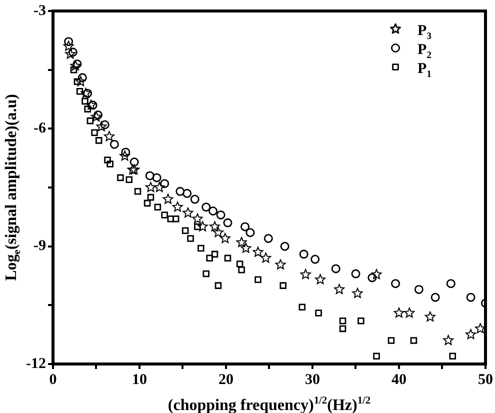 The height and width of the screenshot is (413, 495). Describe the element at coordinates (139, 380) in the screenshot. I see `x-tick-label: 10` at that location.